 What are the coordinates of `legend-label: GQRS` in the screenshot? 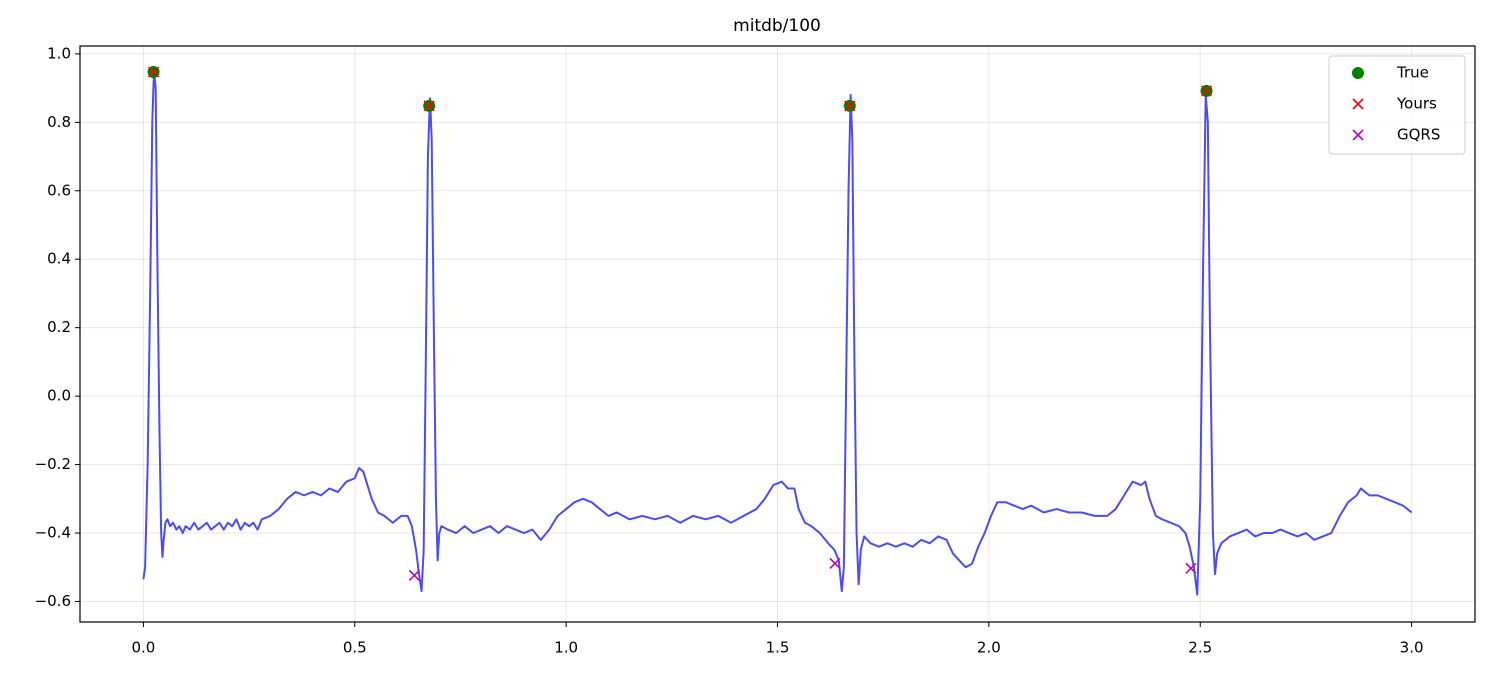 It's located at (1418, 135).